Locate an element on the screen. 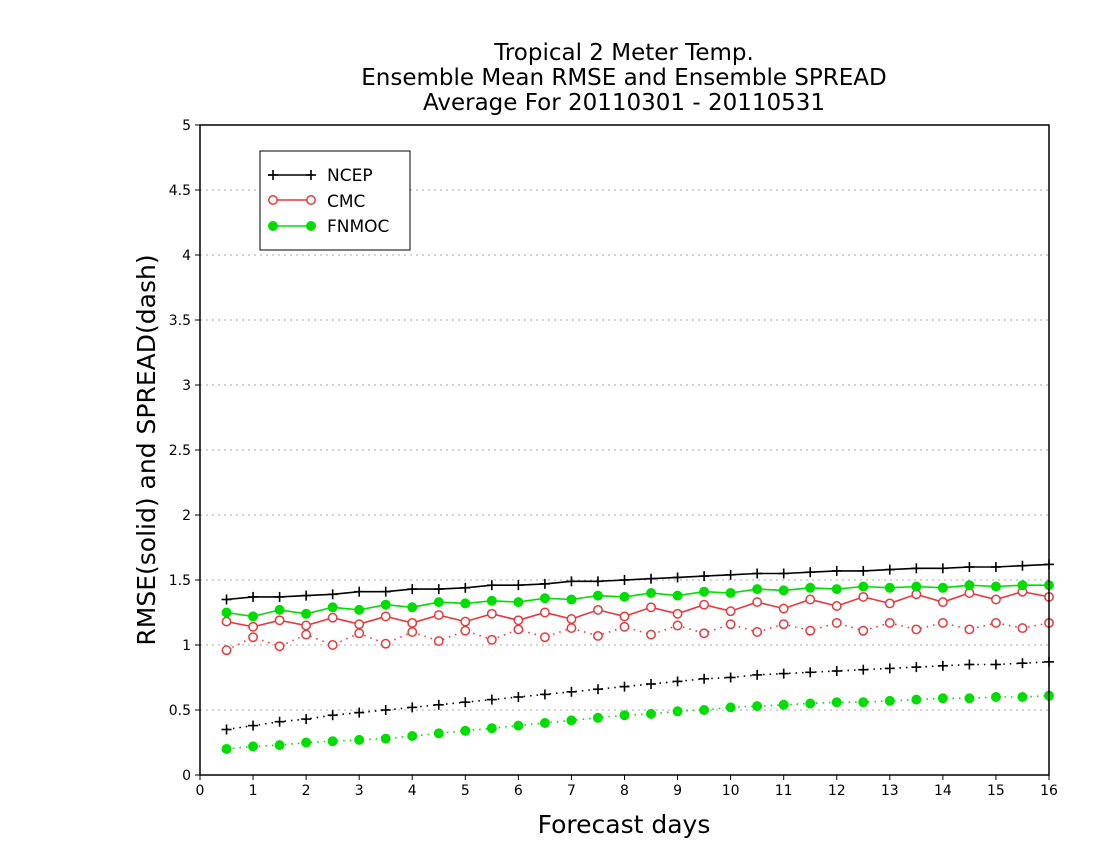  x-tick-label: 2 is located at coordinates (306, 791).